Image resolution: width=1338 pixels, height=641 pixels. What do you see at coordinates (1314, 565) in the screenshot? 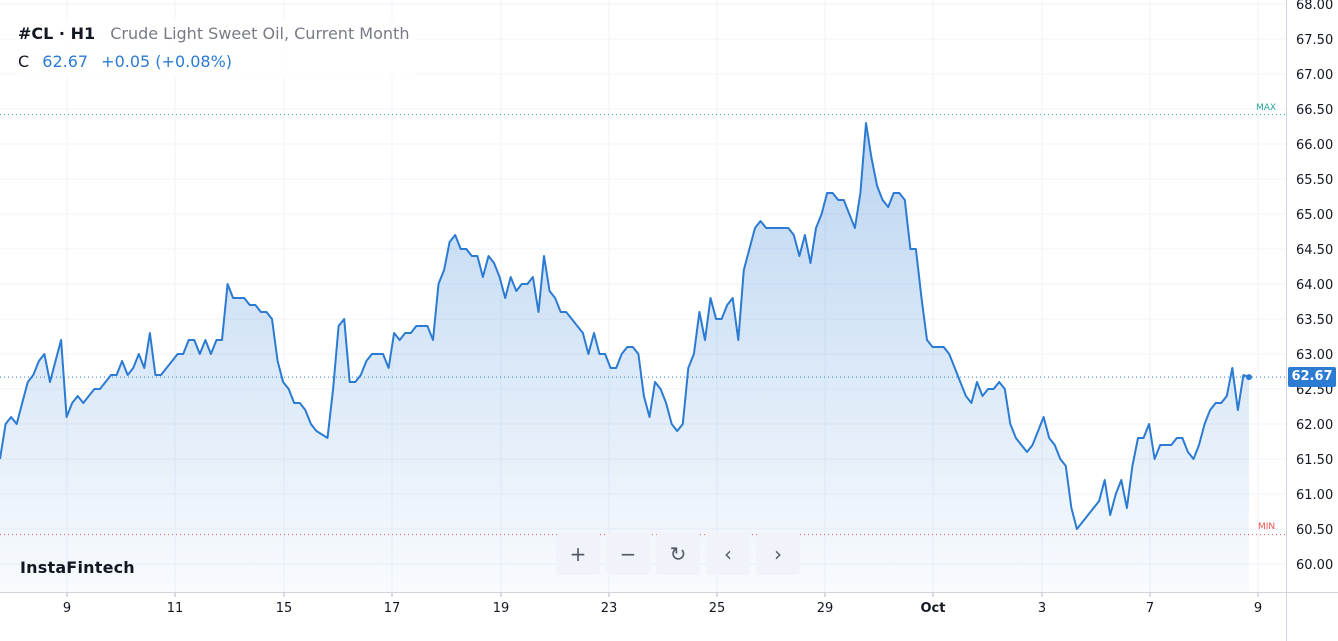
I see `y-tick-label: 60.00` at bounding box center [1314, 565].